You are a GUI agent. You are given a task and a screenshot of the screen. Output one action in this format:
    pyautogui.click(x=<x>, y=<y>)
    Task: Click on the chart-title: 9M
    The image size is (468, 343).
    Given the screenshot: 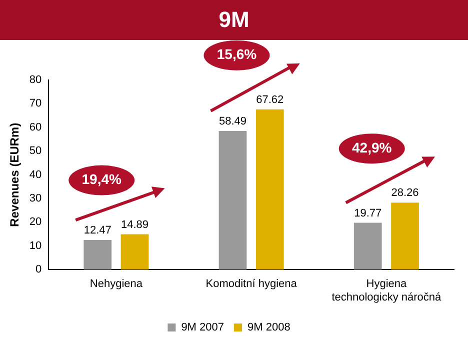 What is the action you would take?
    pyautogui.click(x=234, y=20)
    